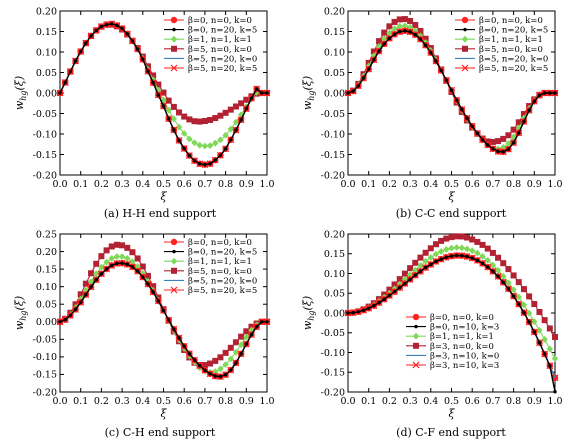  I want to click on x-tick-label: 0.1, so click(80, 184).